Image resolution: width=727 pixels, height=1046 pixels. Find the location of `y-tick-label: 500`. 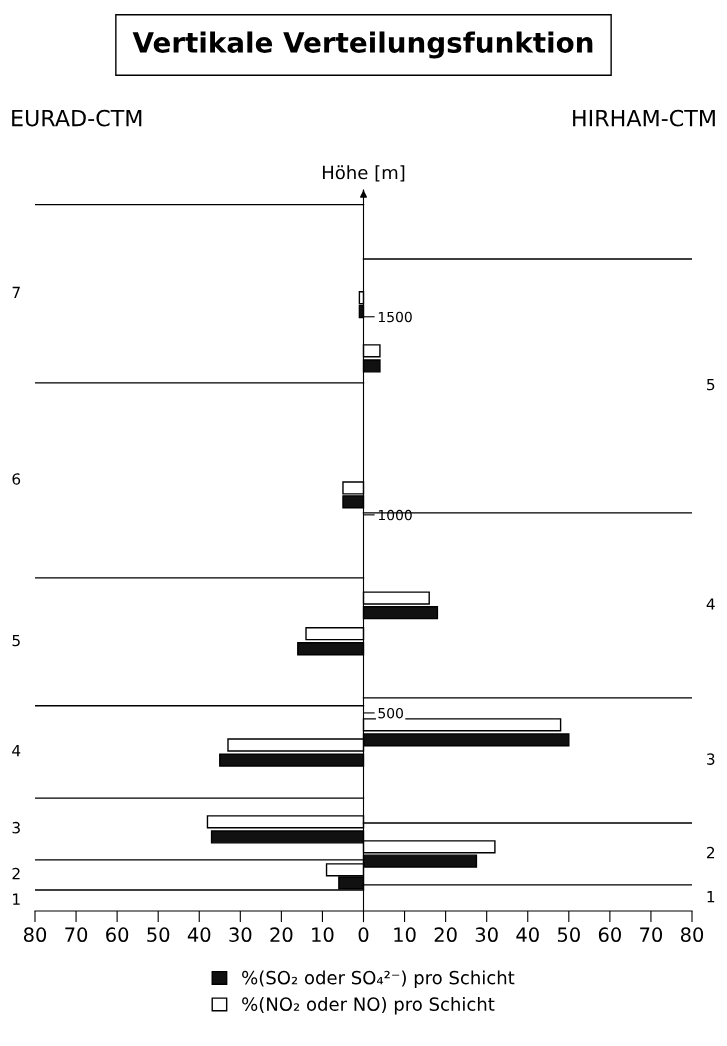

y-tick-label: 500 is located at coordinates (390, 713).